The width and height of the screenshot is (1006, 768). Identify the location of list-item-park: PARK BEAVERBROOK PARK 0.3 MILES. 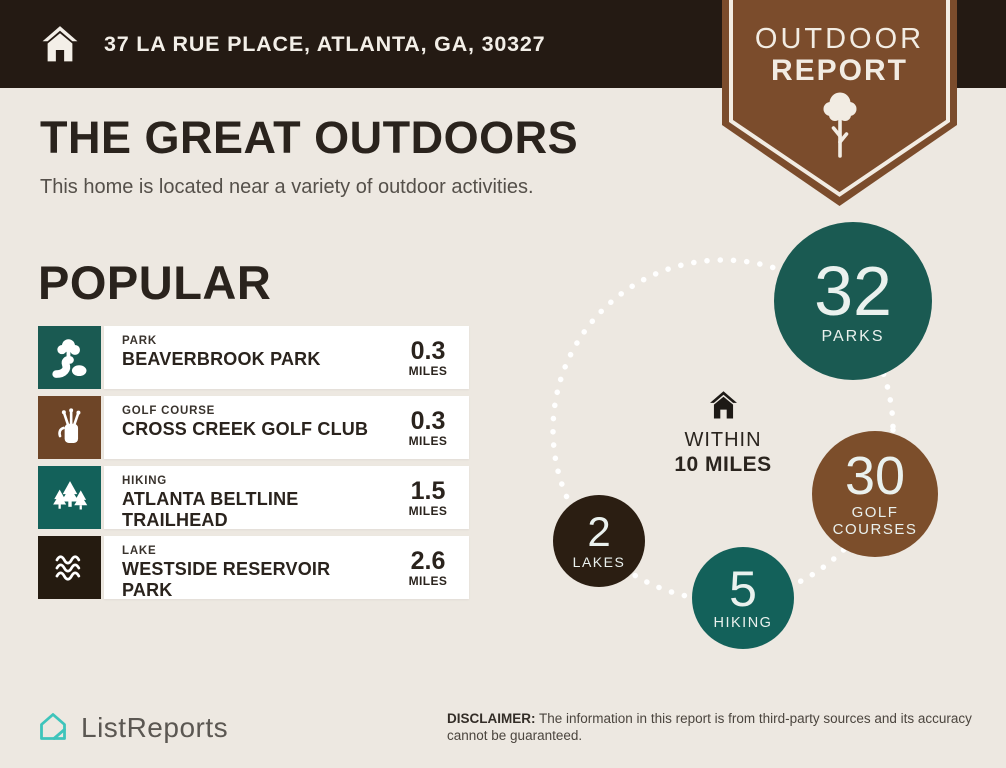
(253, 357).